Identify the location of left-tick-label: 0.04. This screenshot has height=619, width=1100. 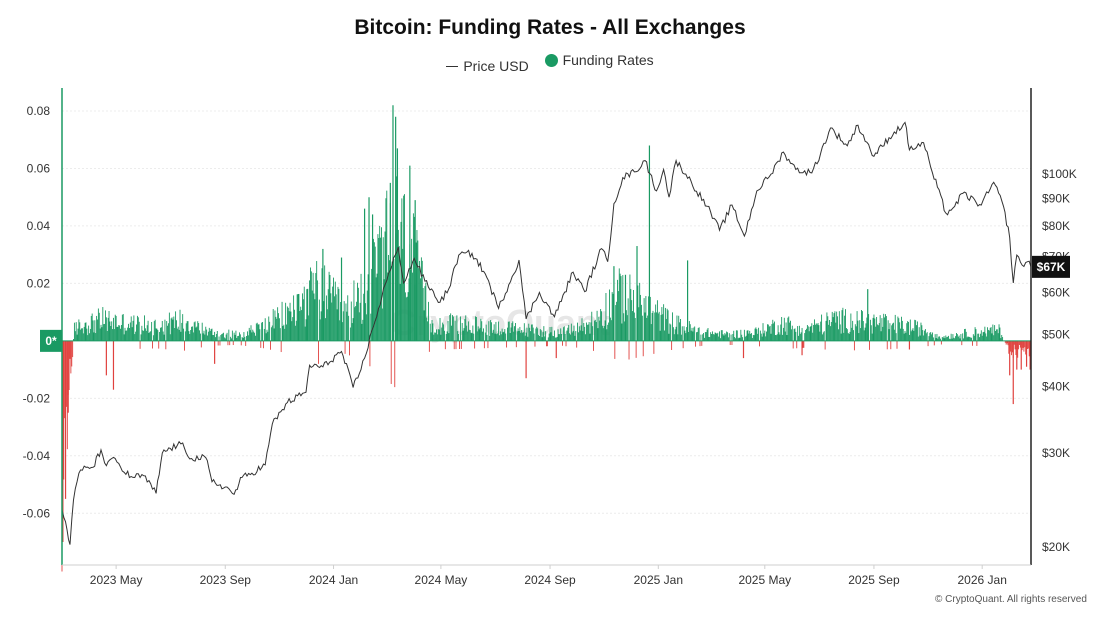
(39, 226).